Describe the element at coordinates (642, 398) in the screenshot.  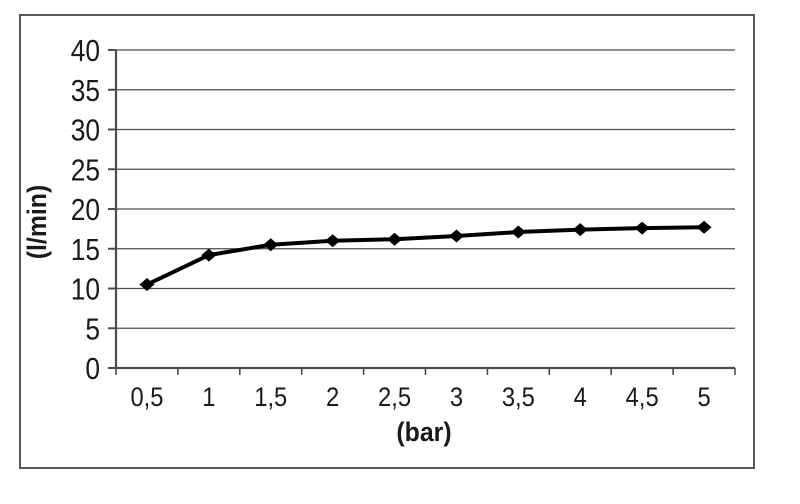
I see `x-tick-label: 4,5` at that location.